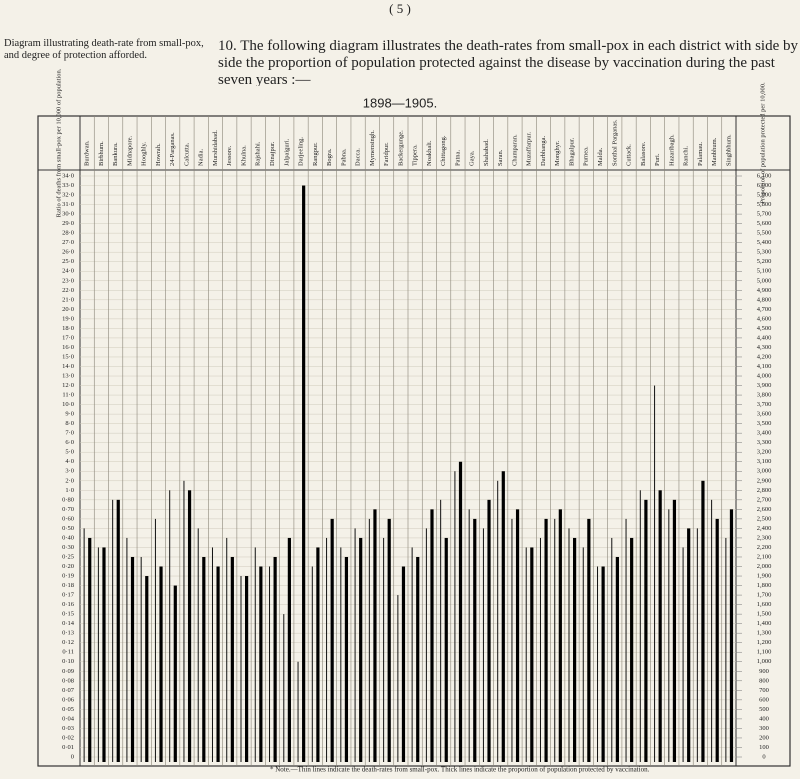 Image resolution: width=800 pixels, height=779 pixels. What do you see at coordinates (68, 318) in the screenshot?
I see `y-tick-label: 19·0` at bounding box center [68, 318].